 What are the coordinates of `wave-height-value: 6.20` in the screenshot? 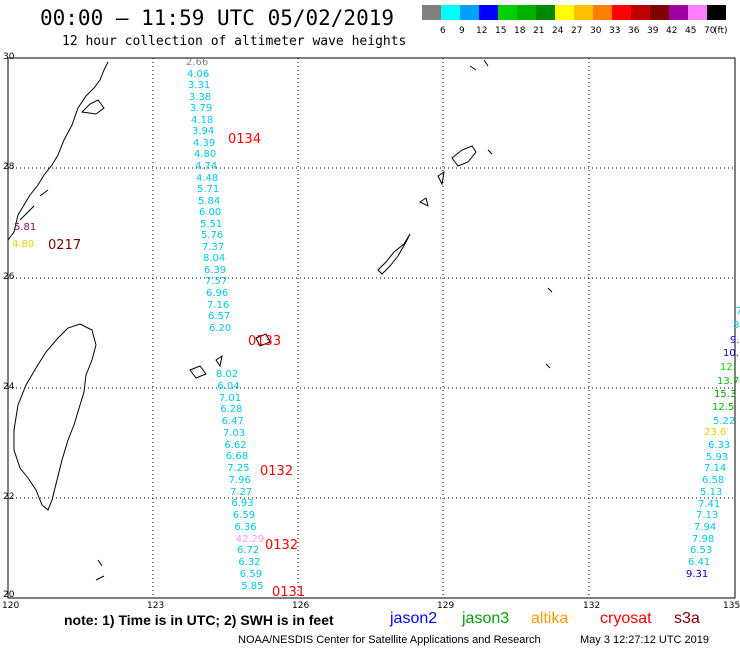 It's located at (220, 328).